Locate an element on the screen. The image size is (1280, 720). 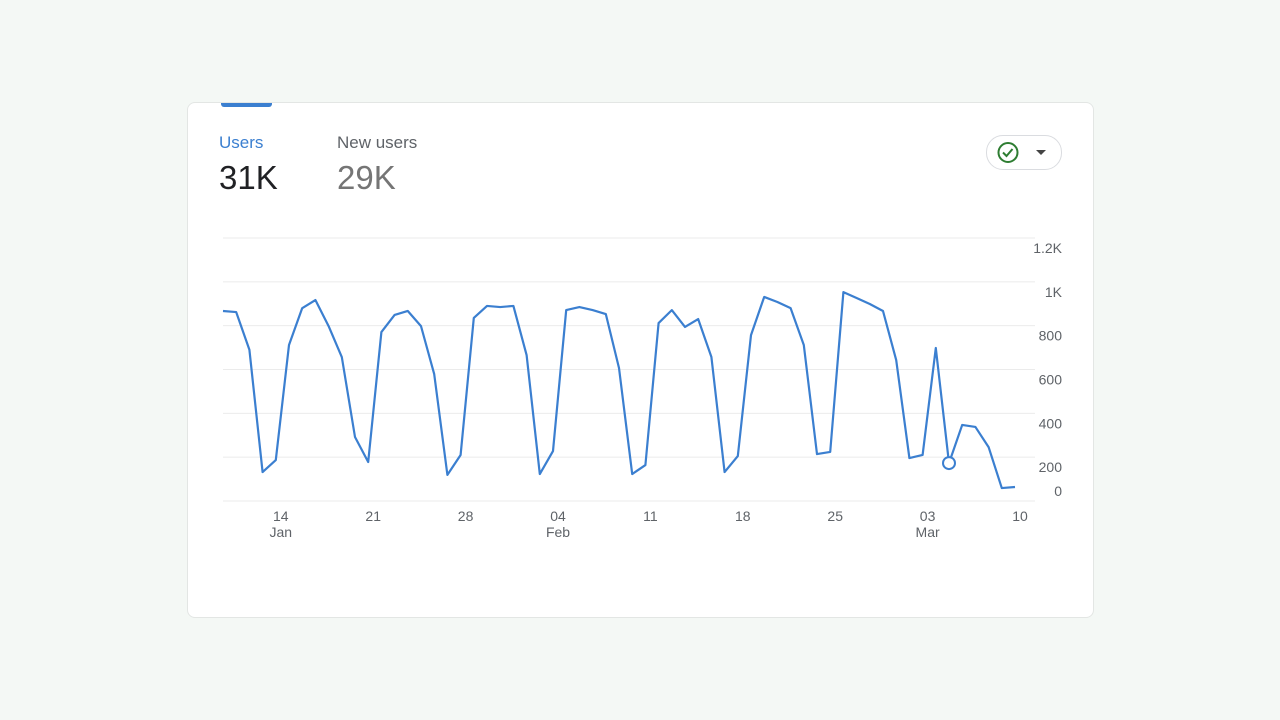
y-tick-label: 1K is located at coordinates (1054, 292).